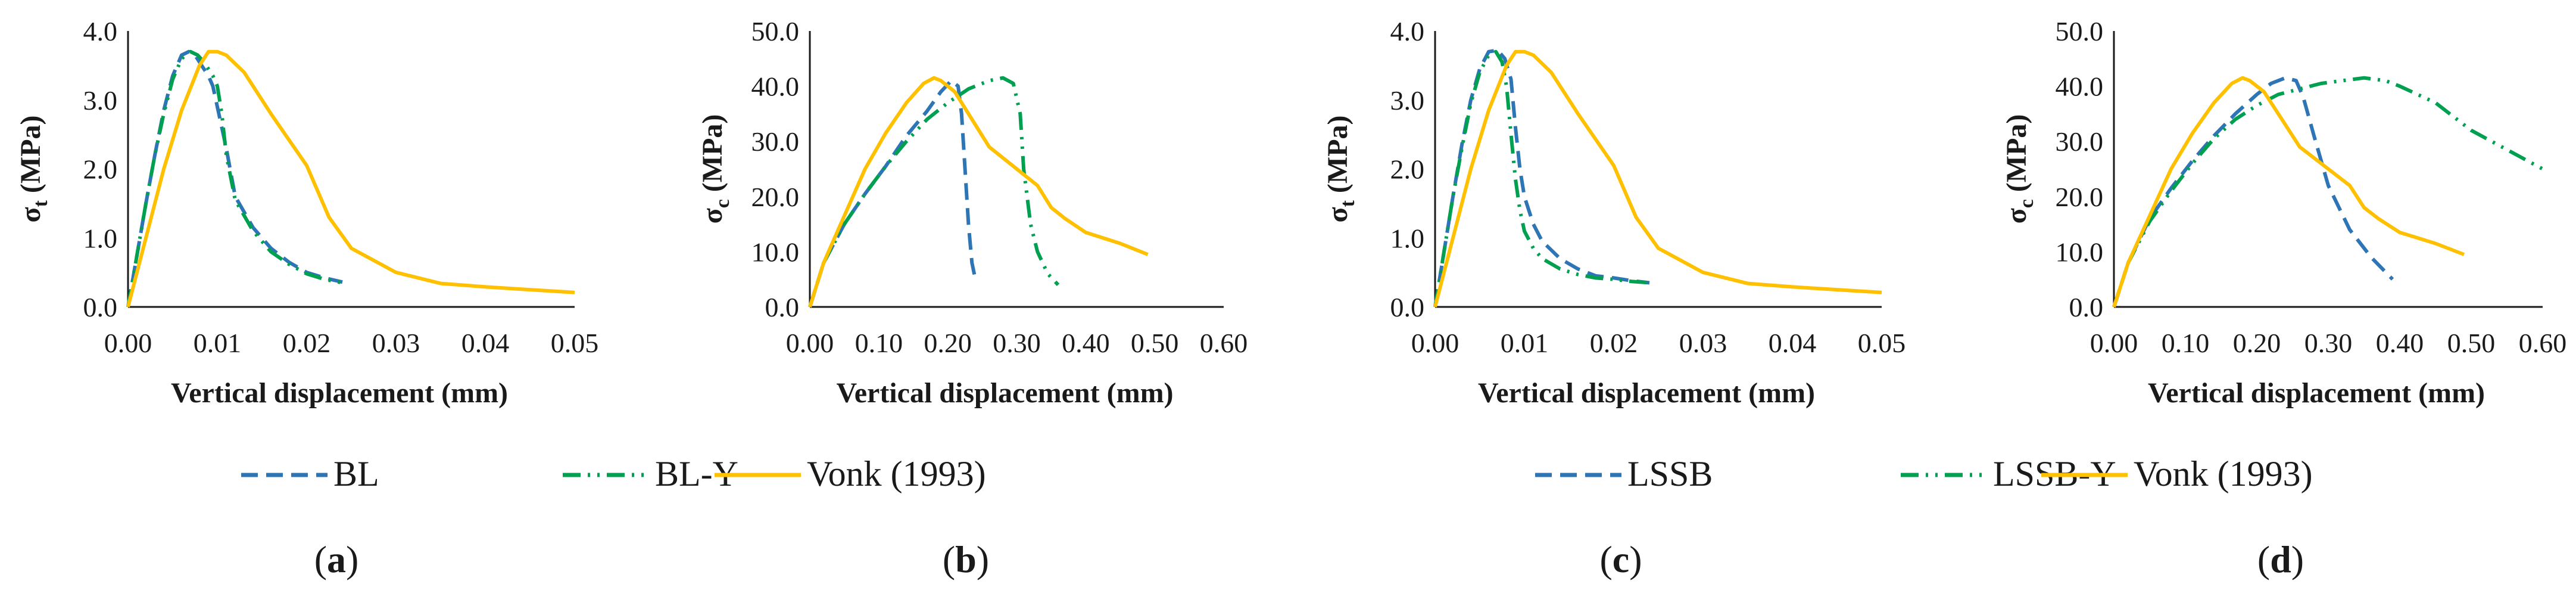 Image resolution: width=2576 pixels, height=590 pixels. I want to click on panel-label: (d), so click(2280, 559).